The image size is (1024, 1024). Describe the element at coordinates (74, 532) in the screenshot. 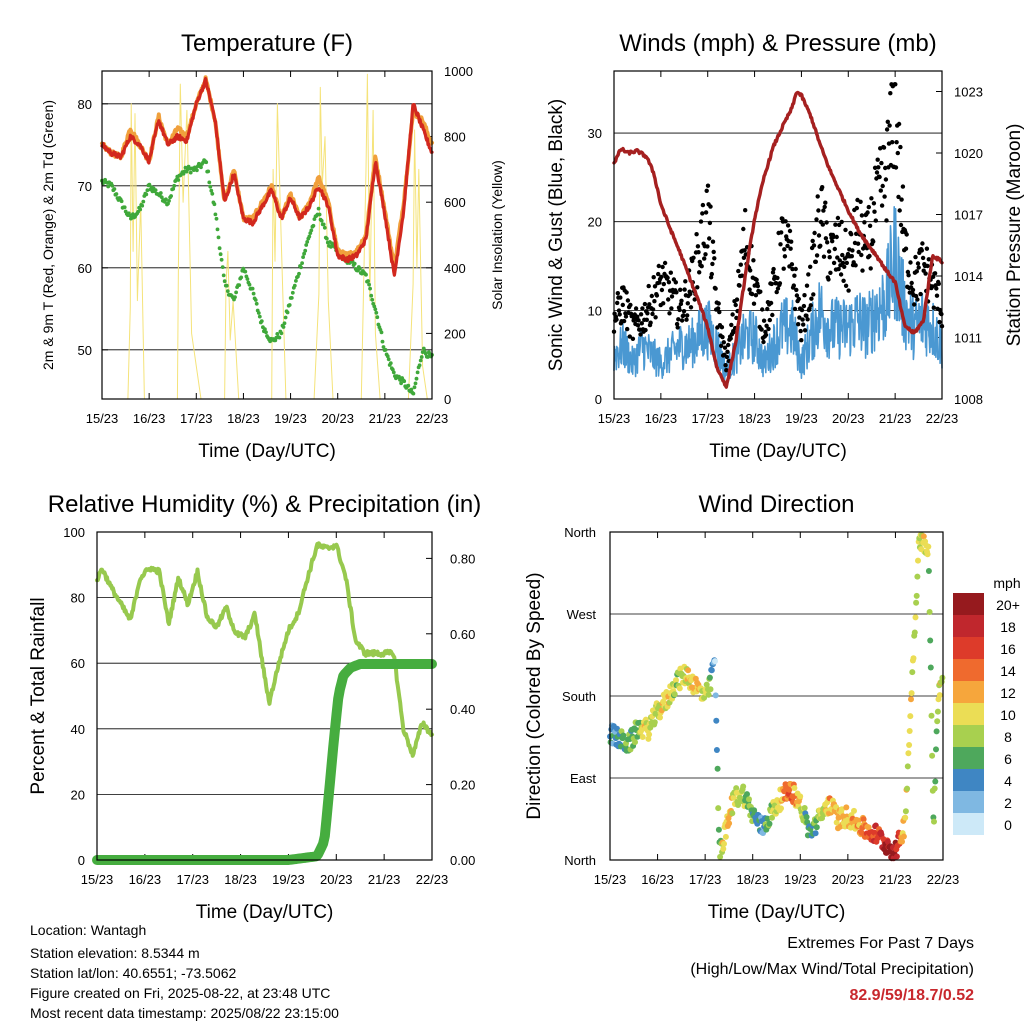

I see `y-tick-label: 100` at that location.